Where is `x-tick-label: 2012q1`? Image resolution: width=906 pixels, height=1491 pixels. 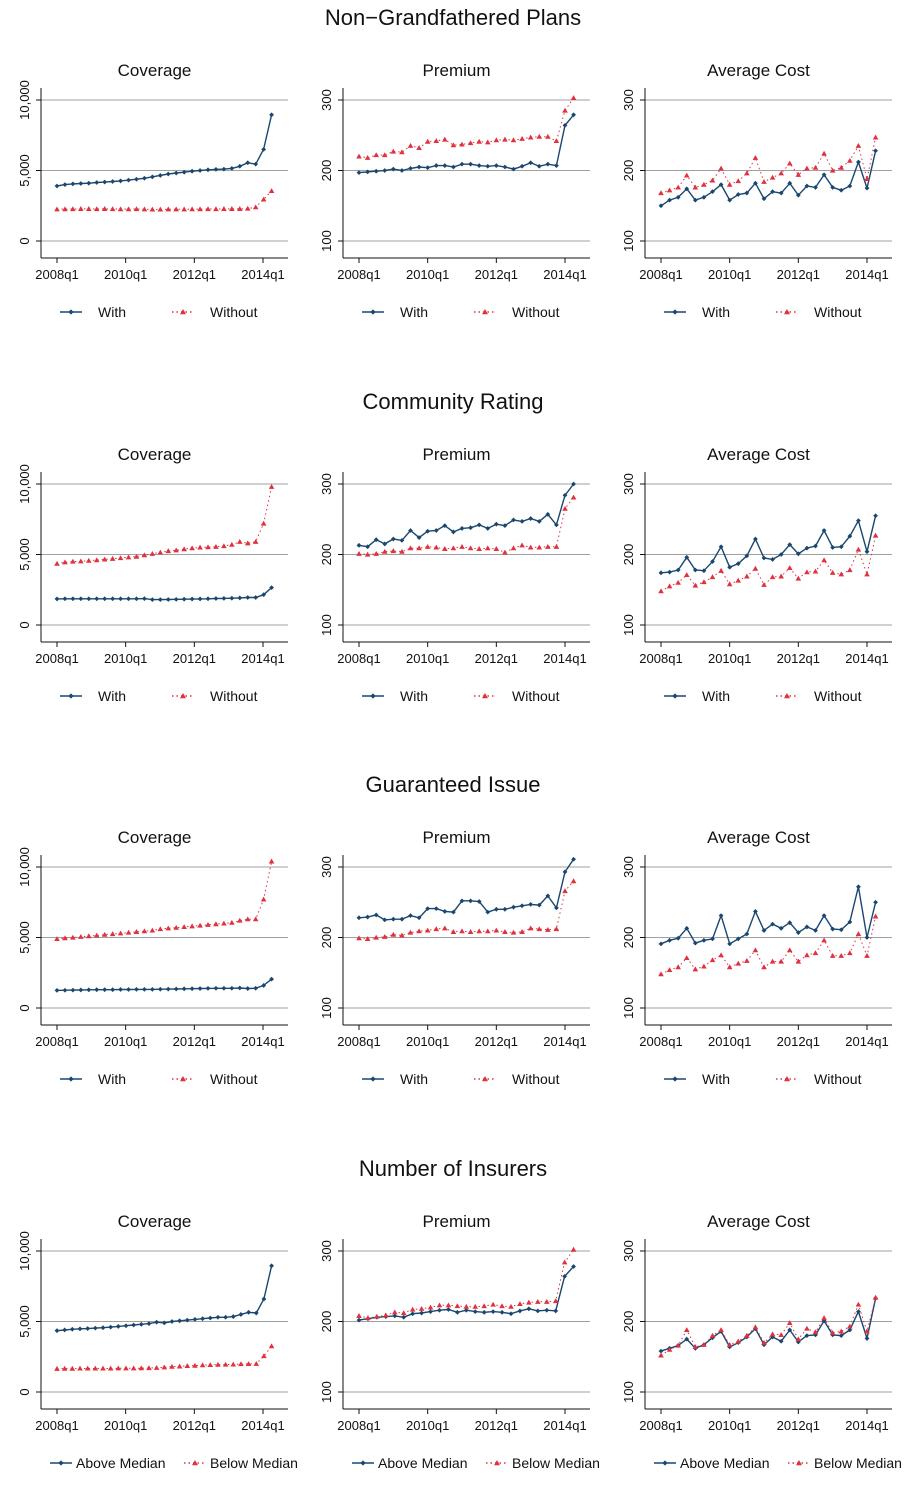
x-tick-label: 2012q1 is located at coordinates (496, 1041).